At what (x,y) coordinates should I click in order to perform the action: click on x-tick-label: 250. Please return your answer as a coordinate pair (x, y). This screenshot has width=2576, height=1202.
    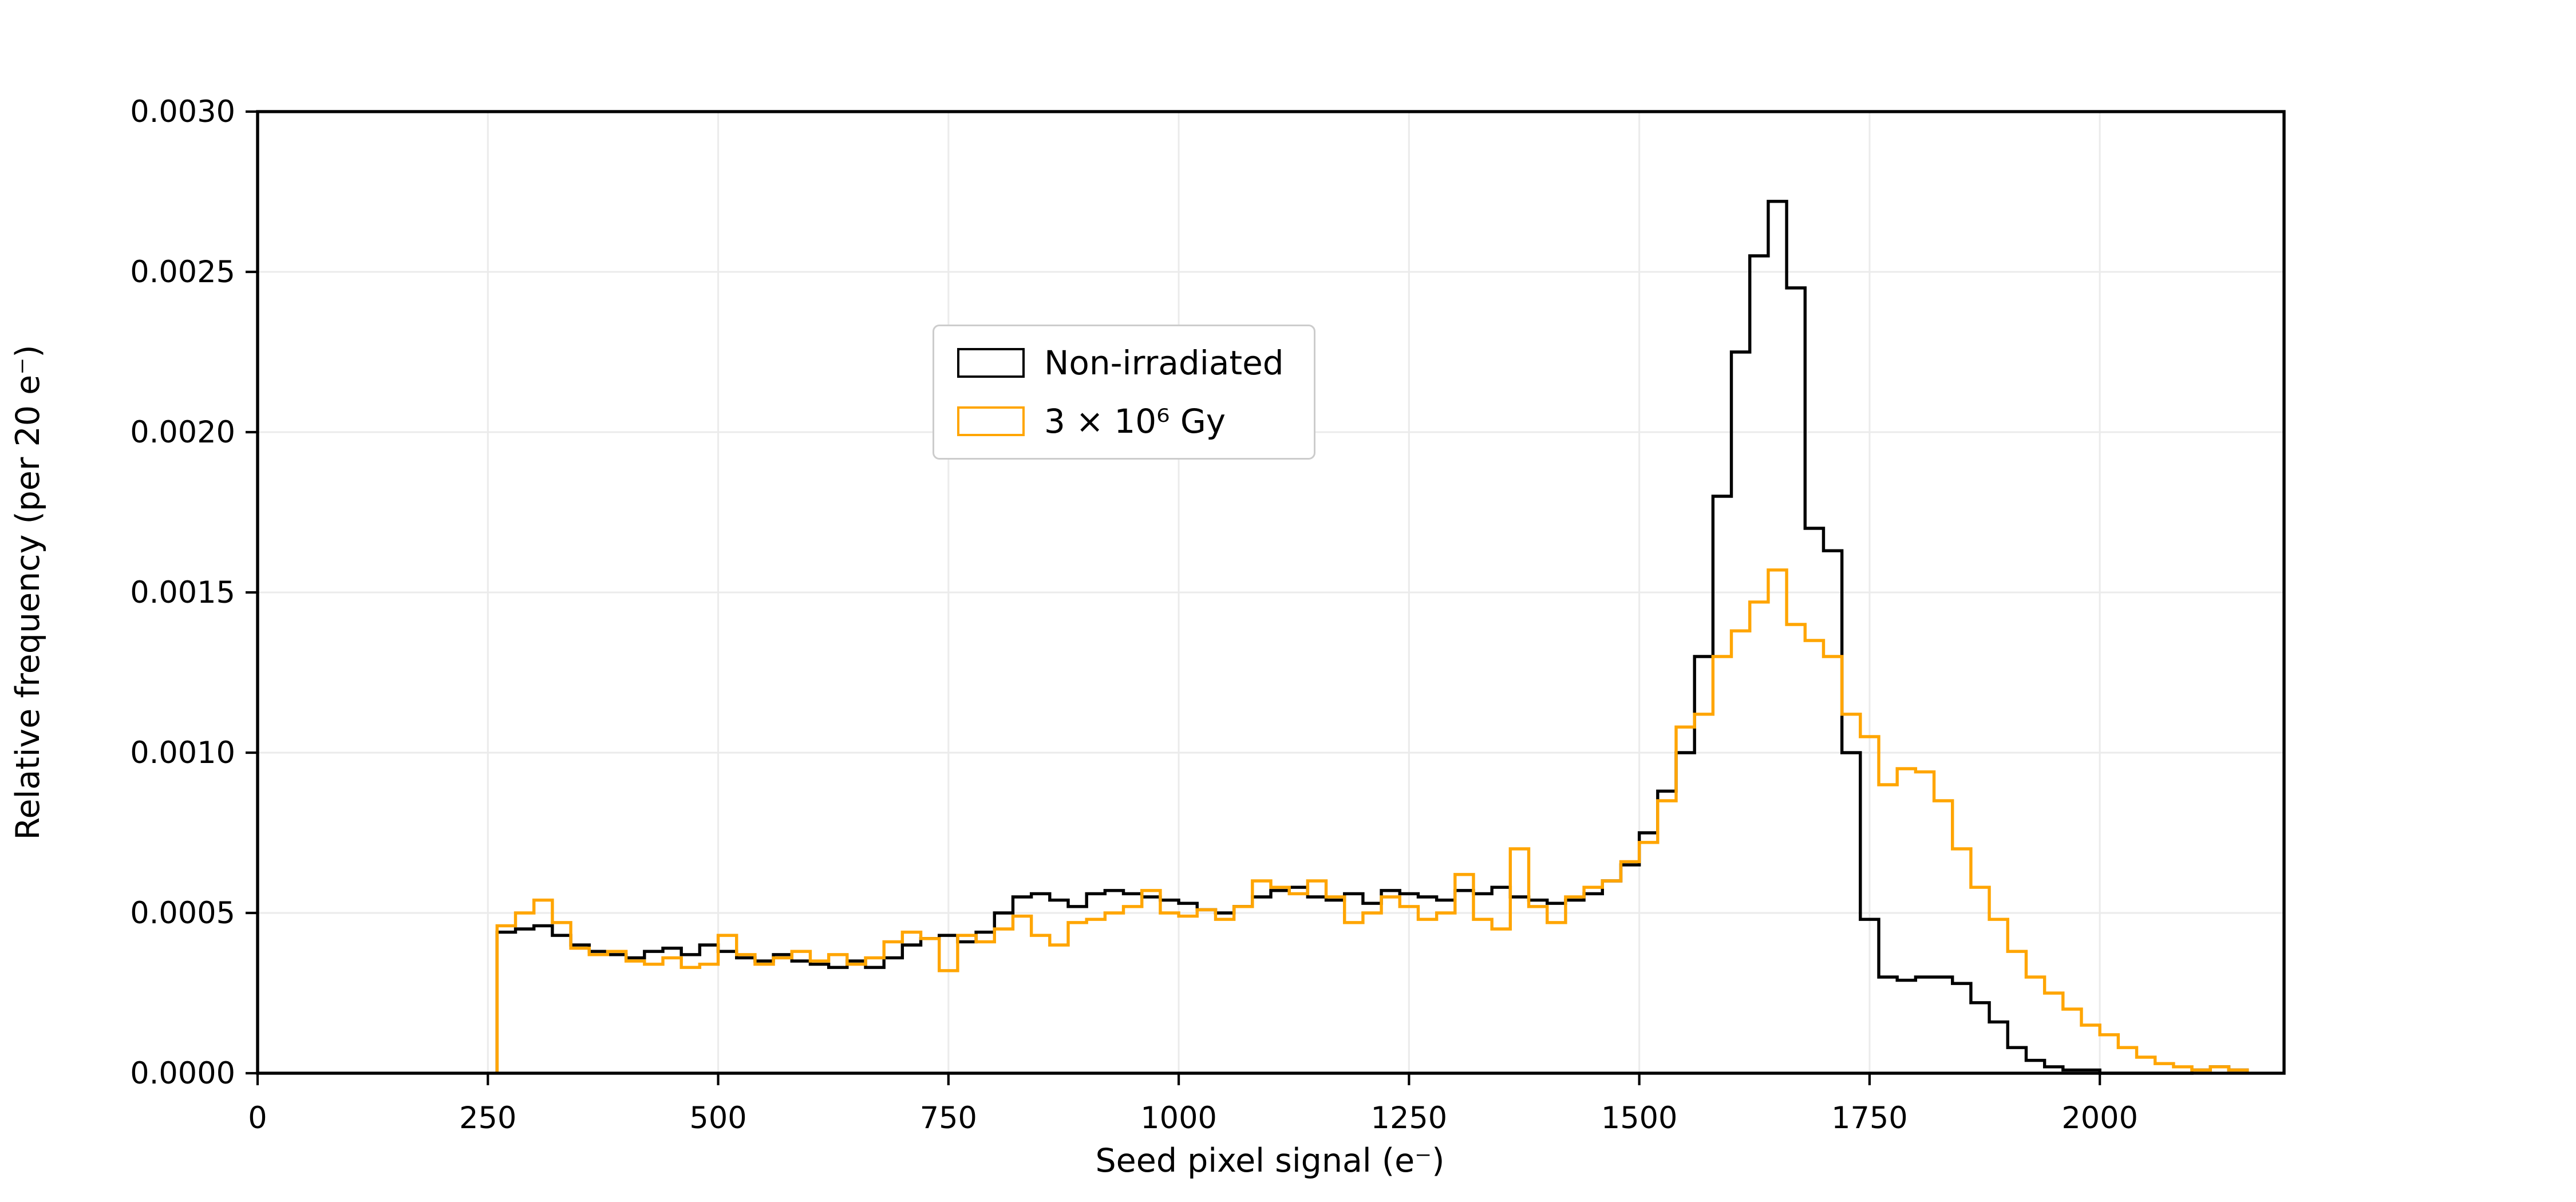
    Looking at the image, I should click on (487, 1118).